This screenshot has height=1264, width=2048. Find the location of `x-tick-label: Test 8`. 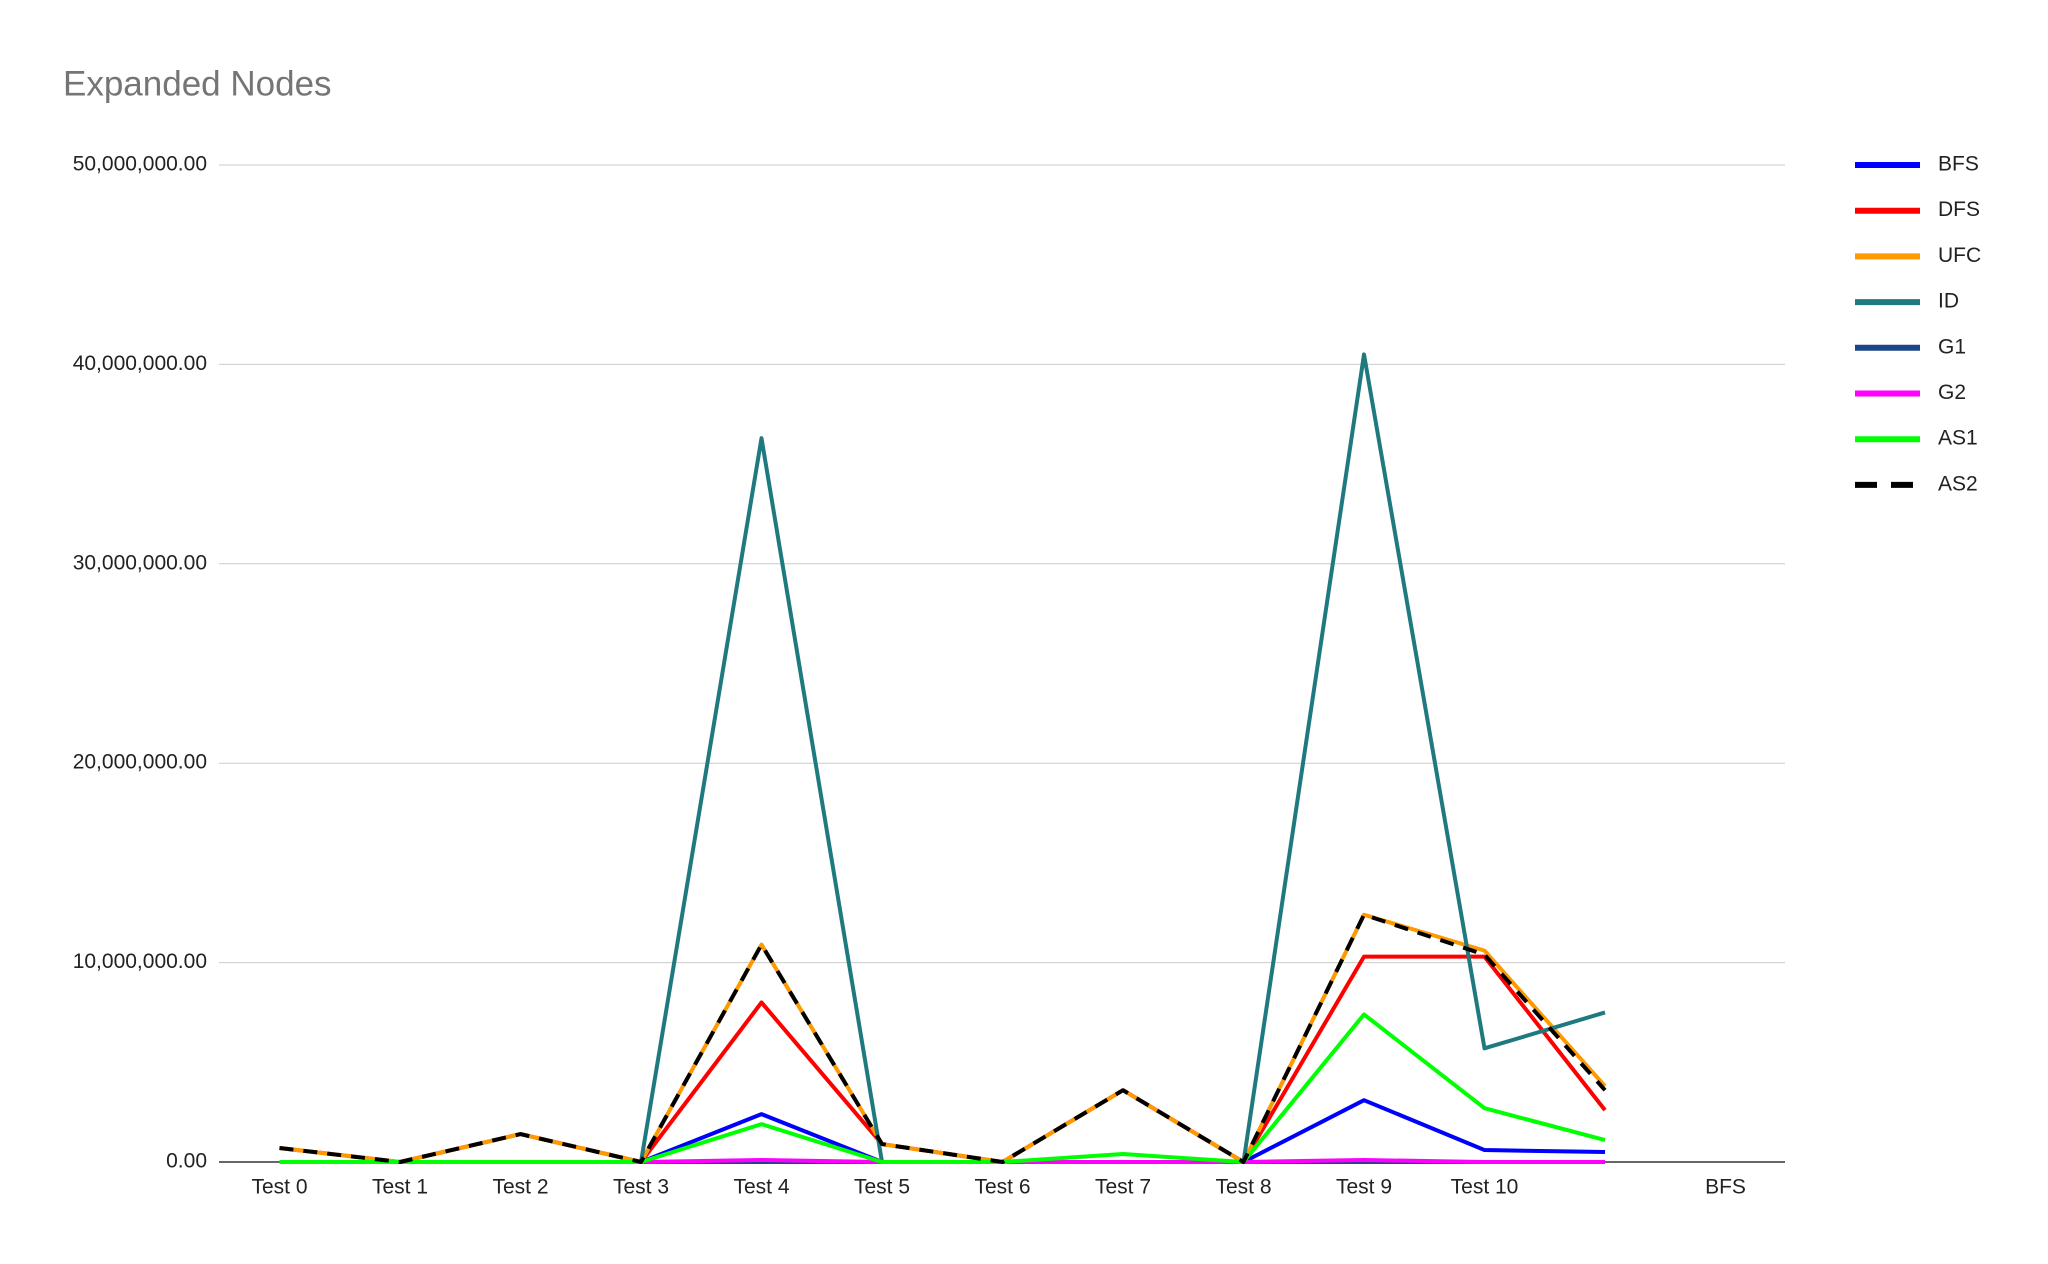

x-tick-label: Test 8 is located at coordinates (1243, 1187).